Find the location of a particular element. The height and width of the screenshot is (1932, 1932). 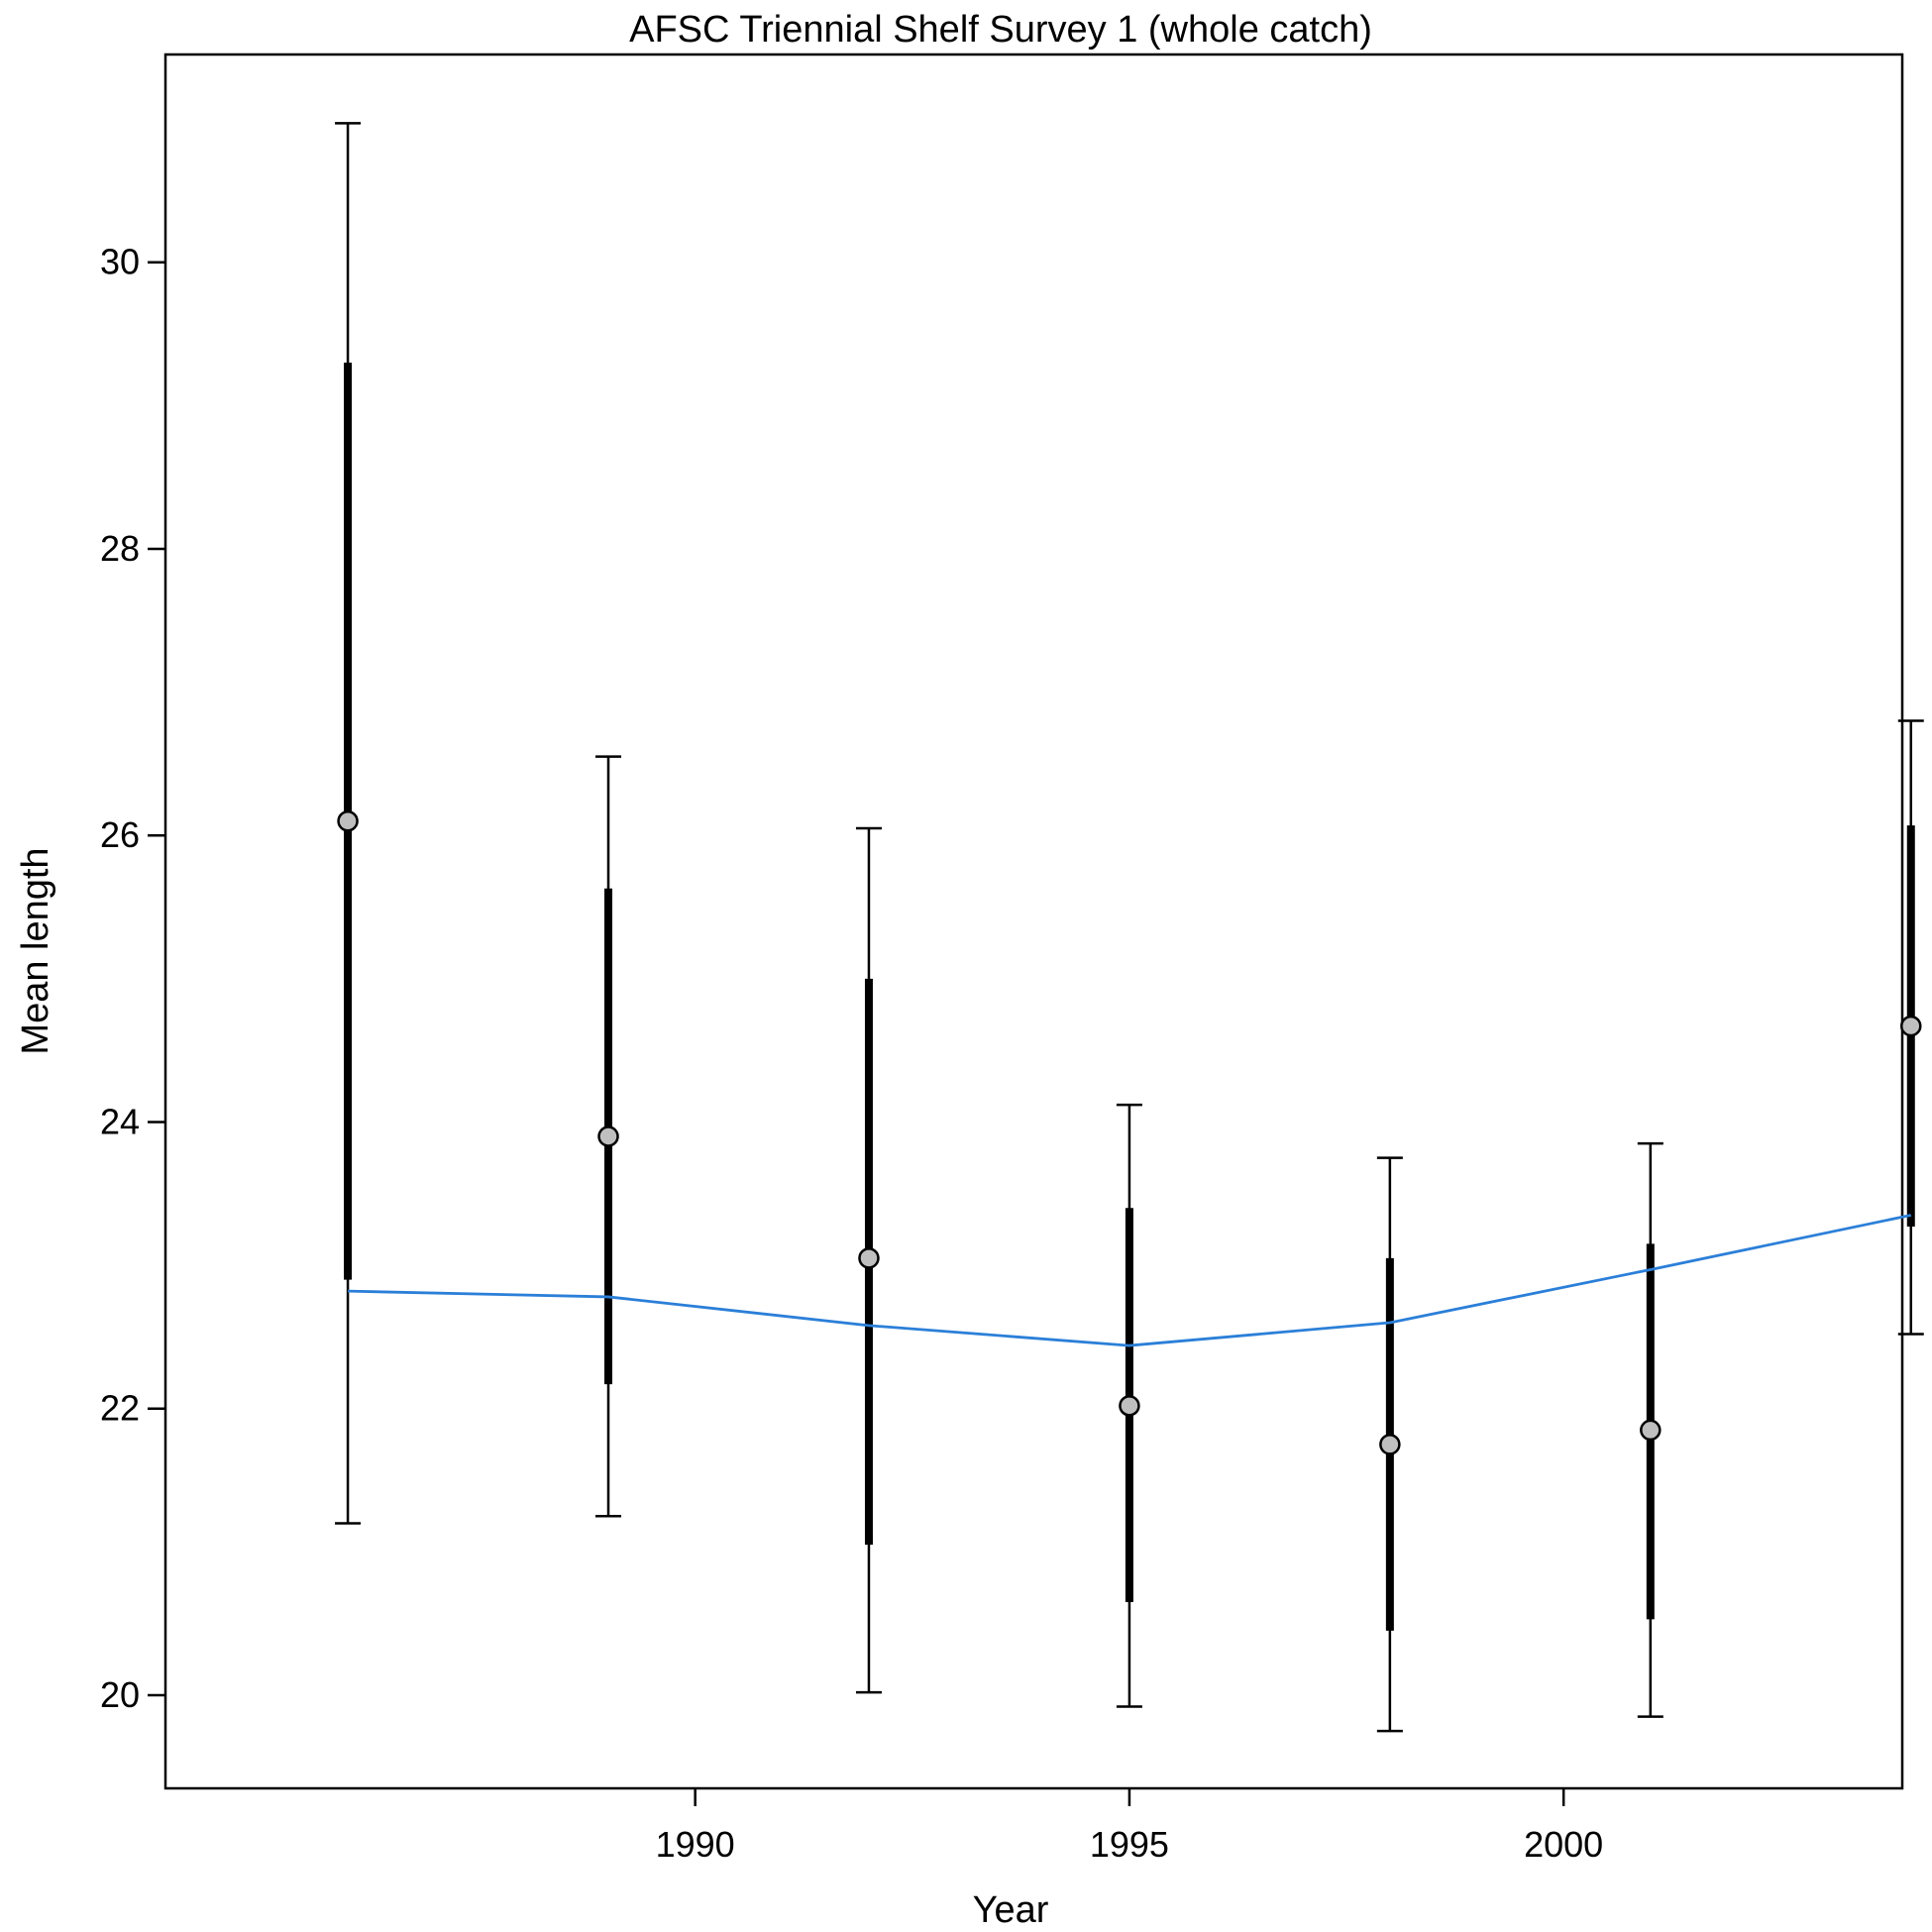

y-tick-label: 24 is located at coordinates (120, 1121).